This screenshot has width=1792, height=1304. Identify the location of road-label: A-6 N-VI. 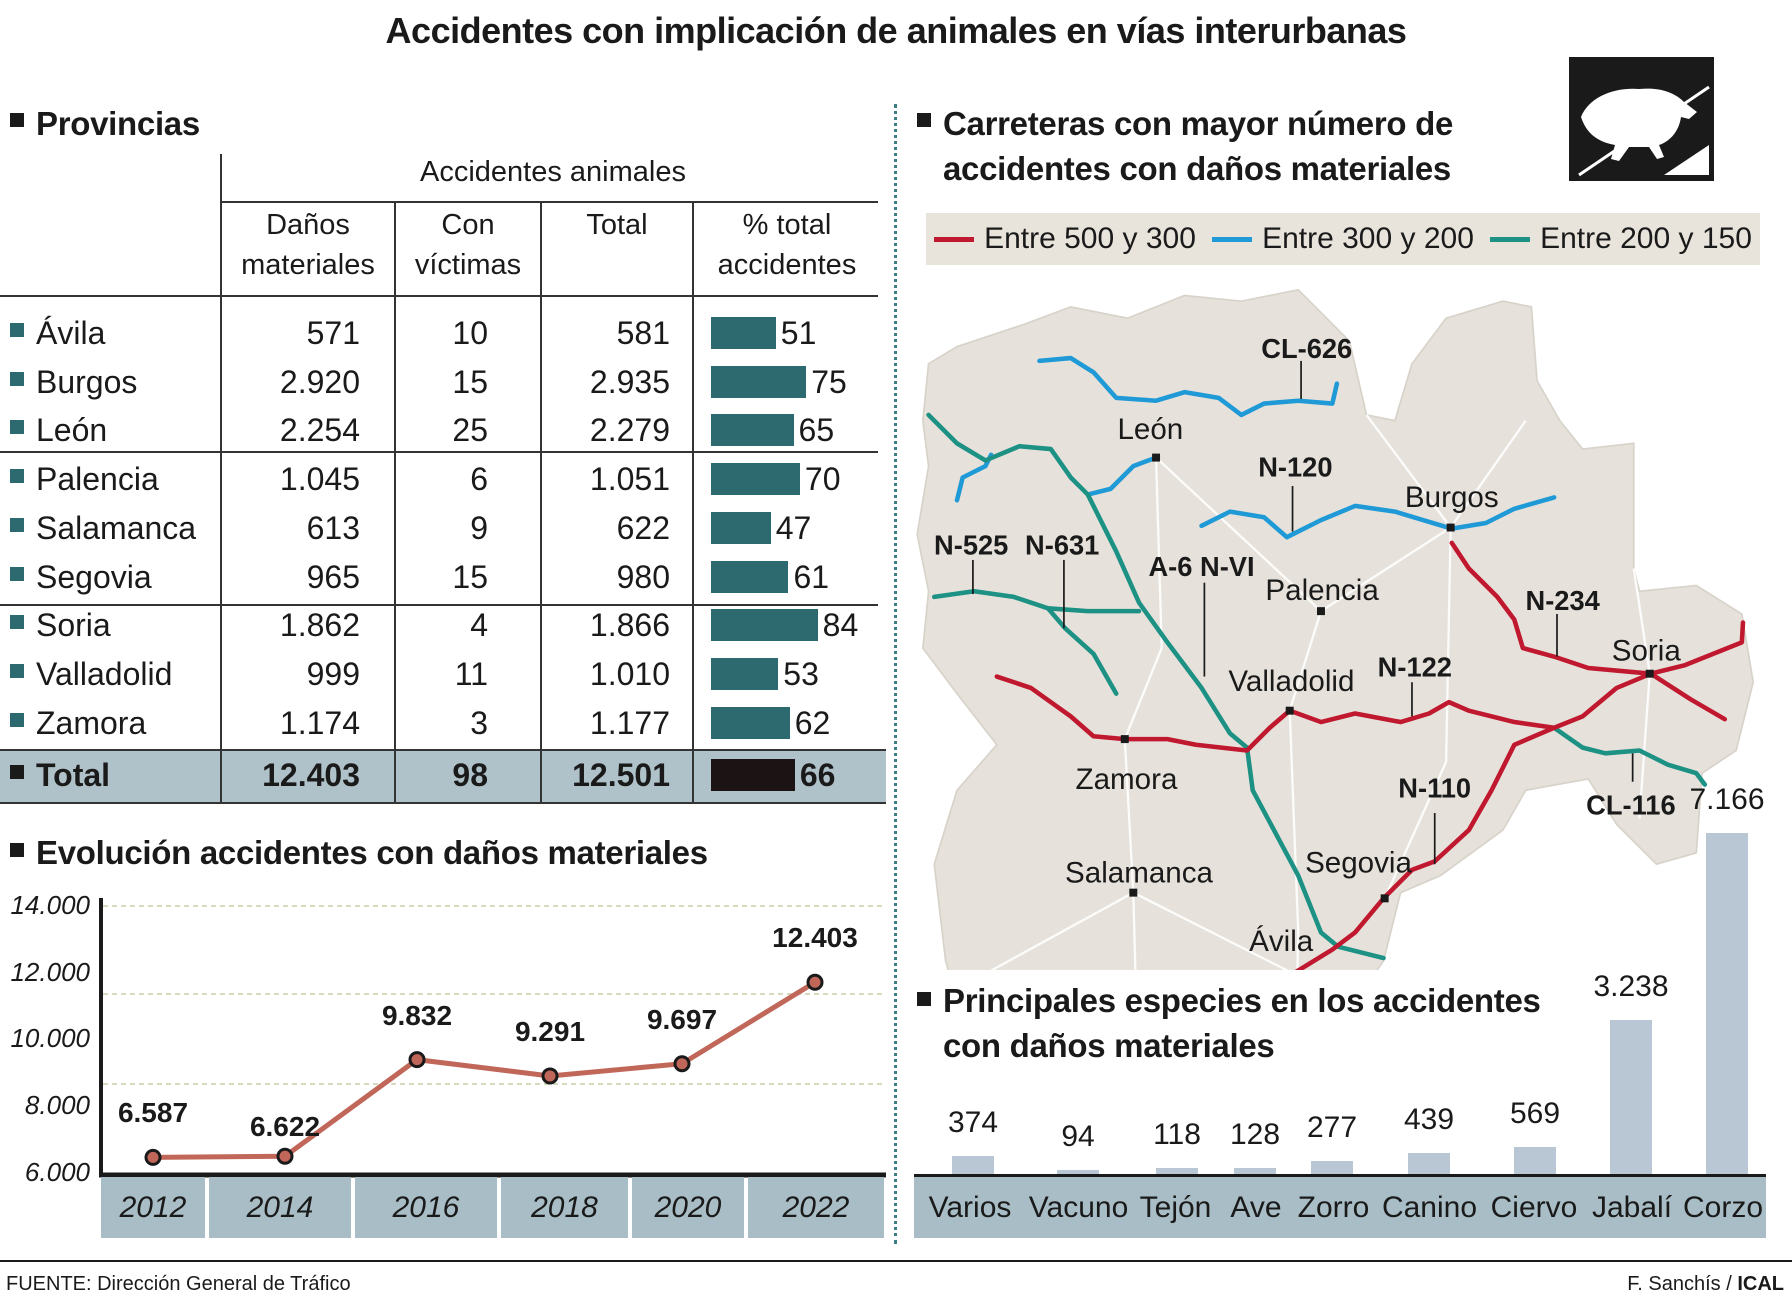
(1201, 566).